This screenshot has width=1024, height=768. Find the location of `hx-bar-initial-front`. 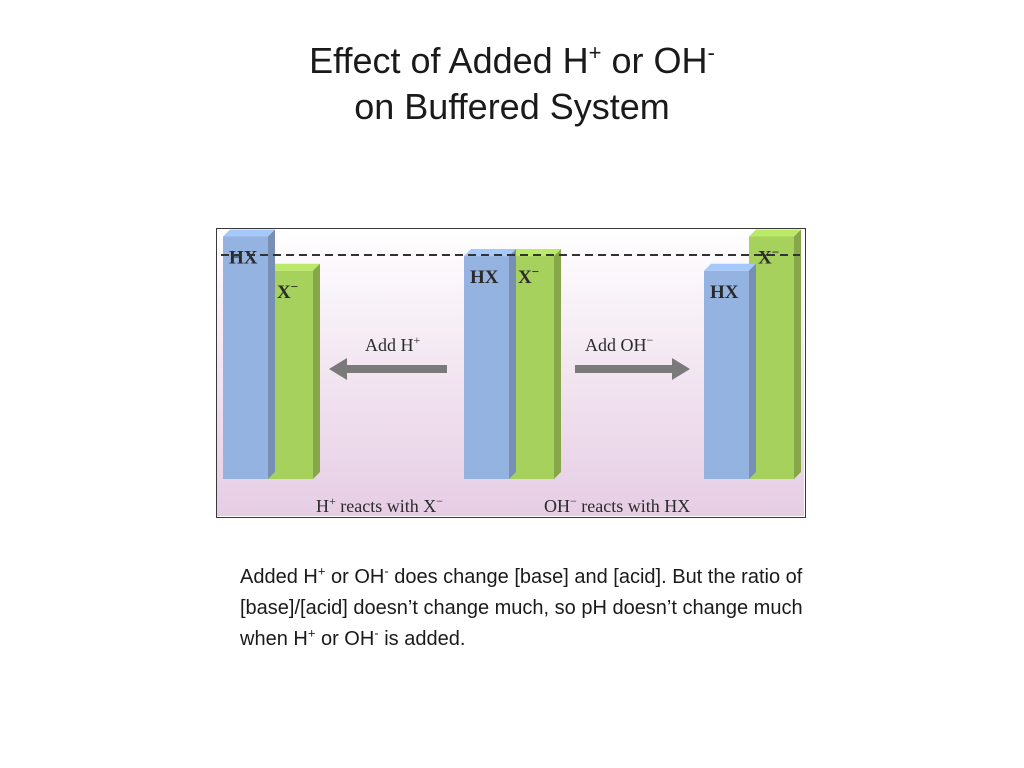

hx-bar-initial-front is located at coordinates (486, 367).